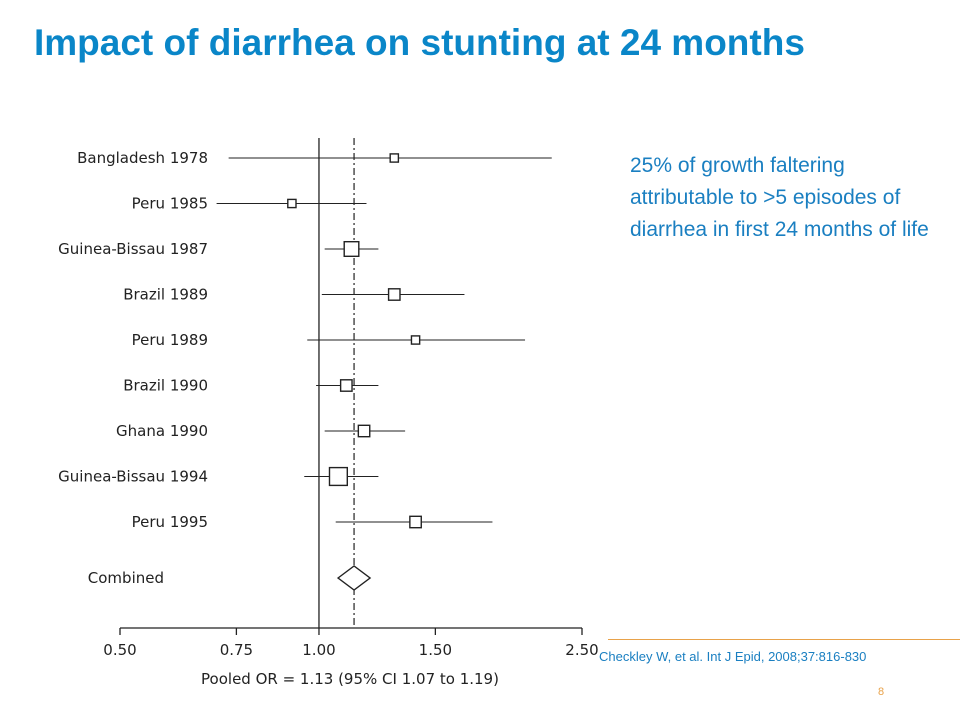  I want to click on x-tick-label: 0.75, so click(236, 650).